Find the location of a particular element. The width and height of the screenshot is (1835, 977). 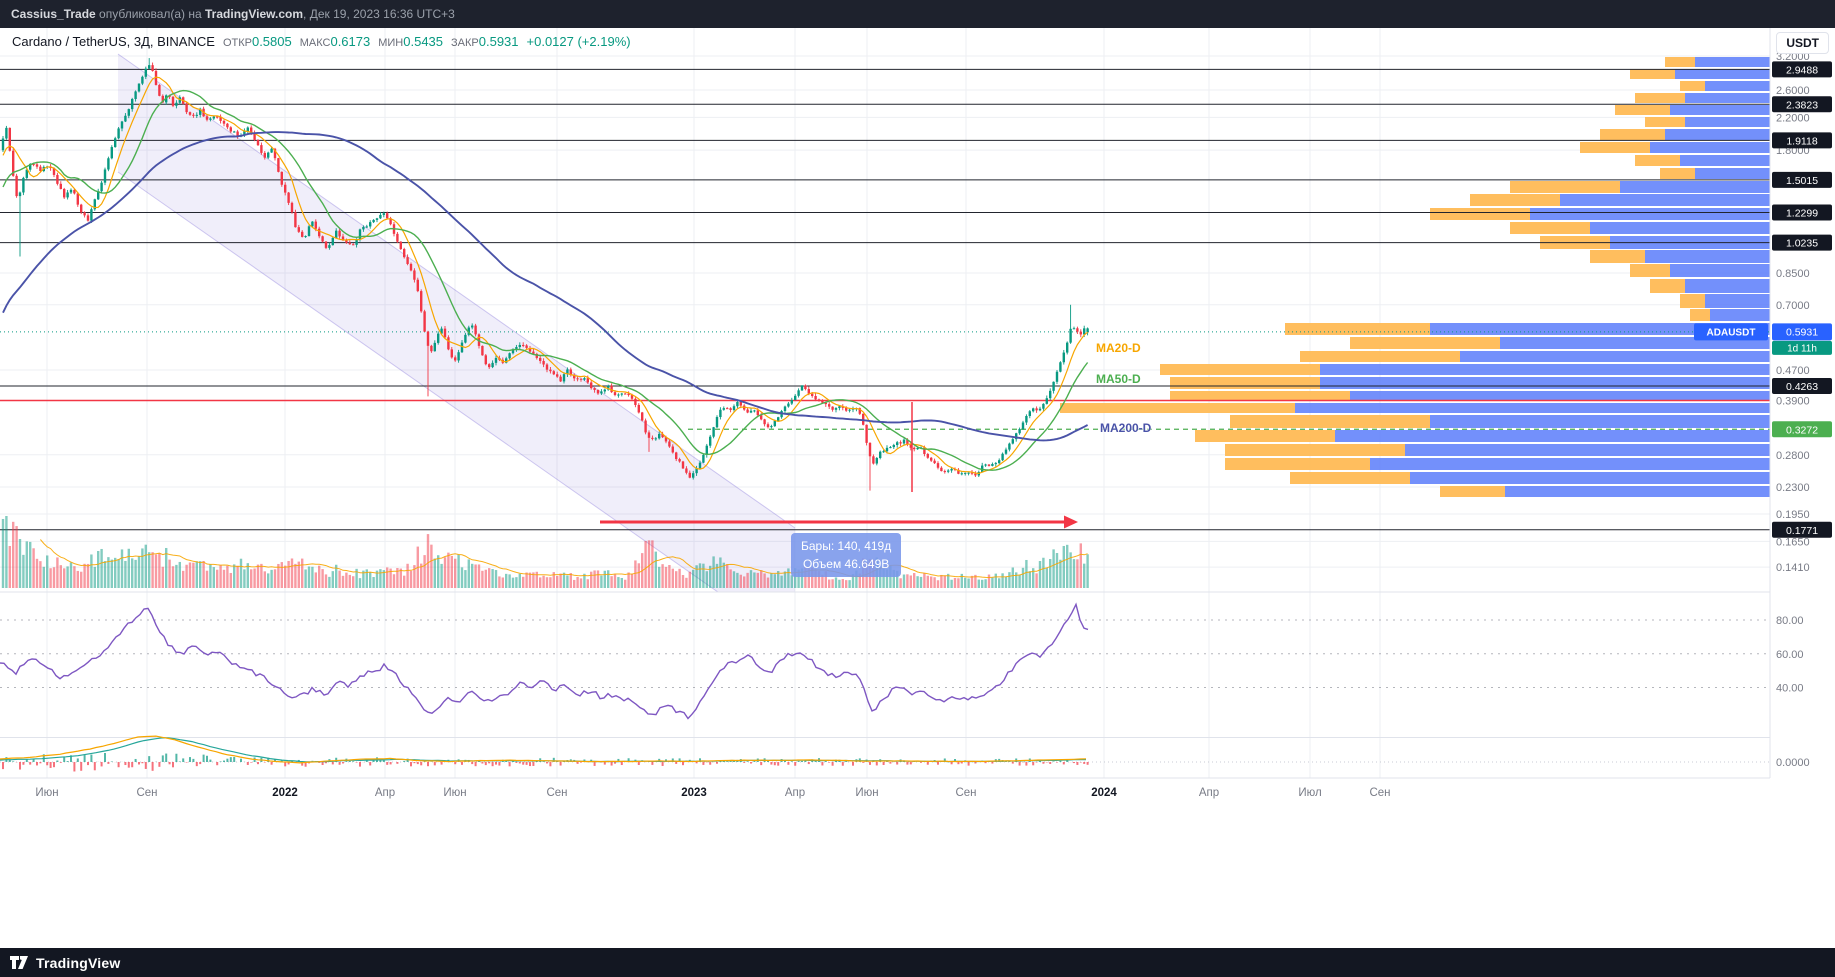

high-label: МАКС is located at coordinates (315, 43).